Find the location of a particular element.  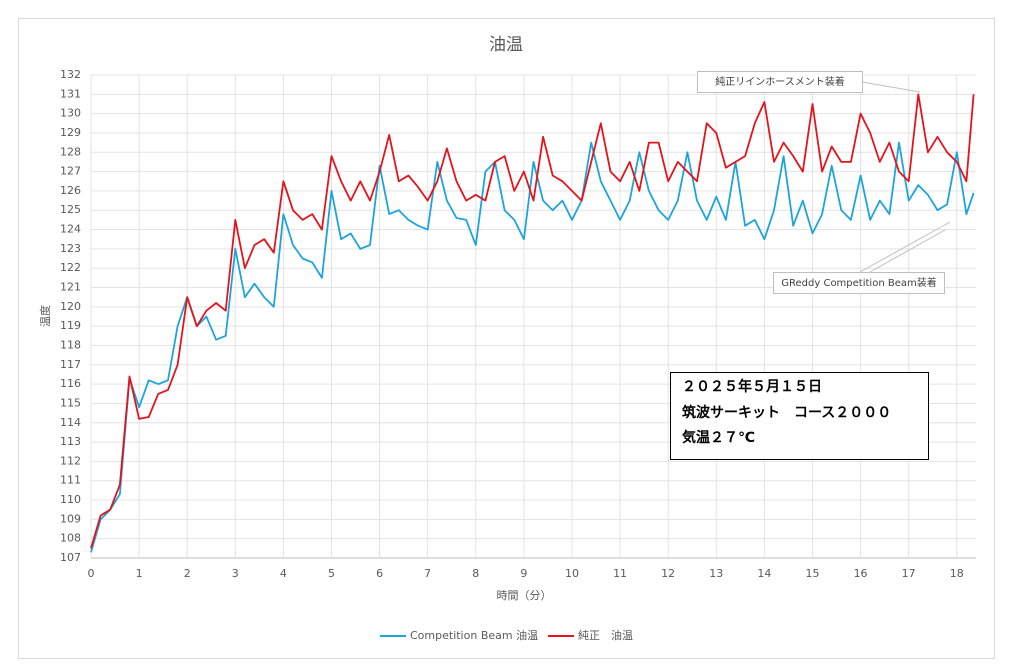

y-tick-label: 108 is located at coordinates (70, 538).